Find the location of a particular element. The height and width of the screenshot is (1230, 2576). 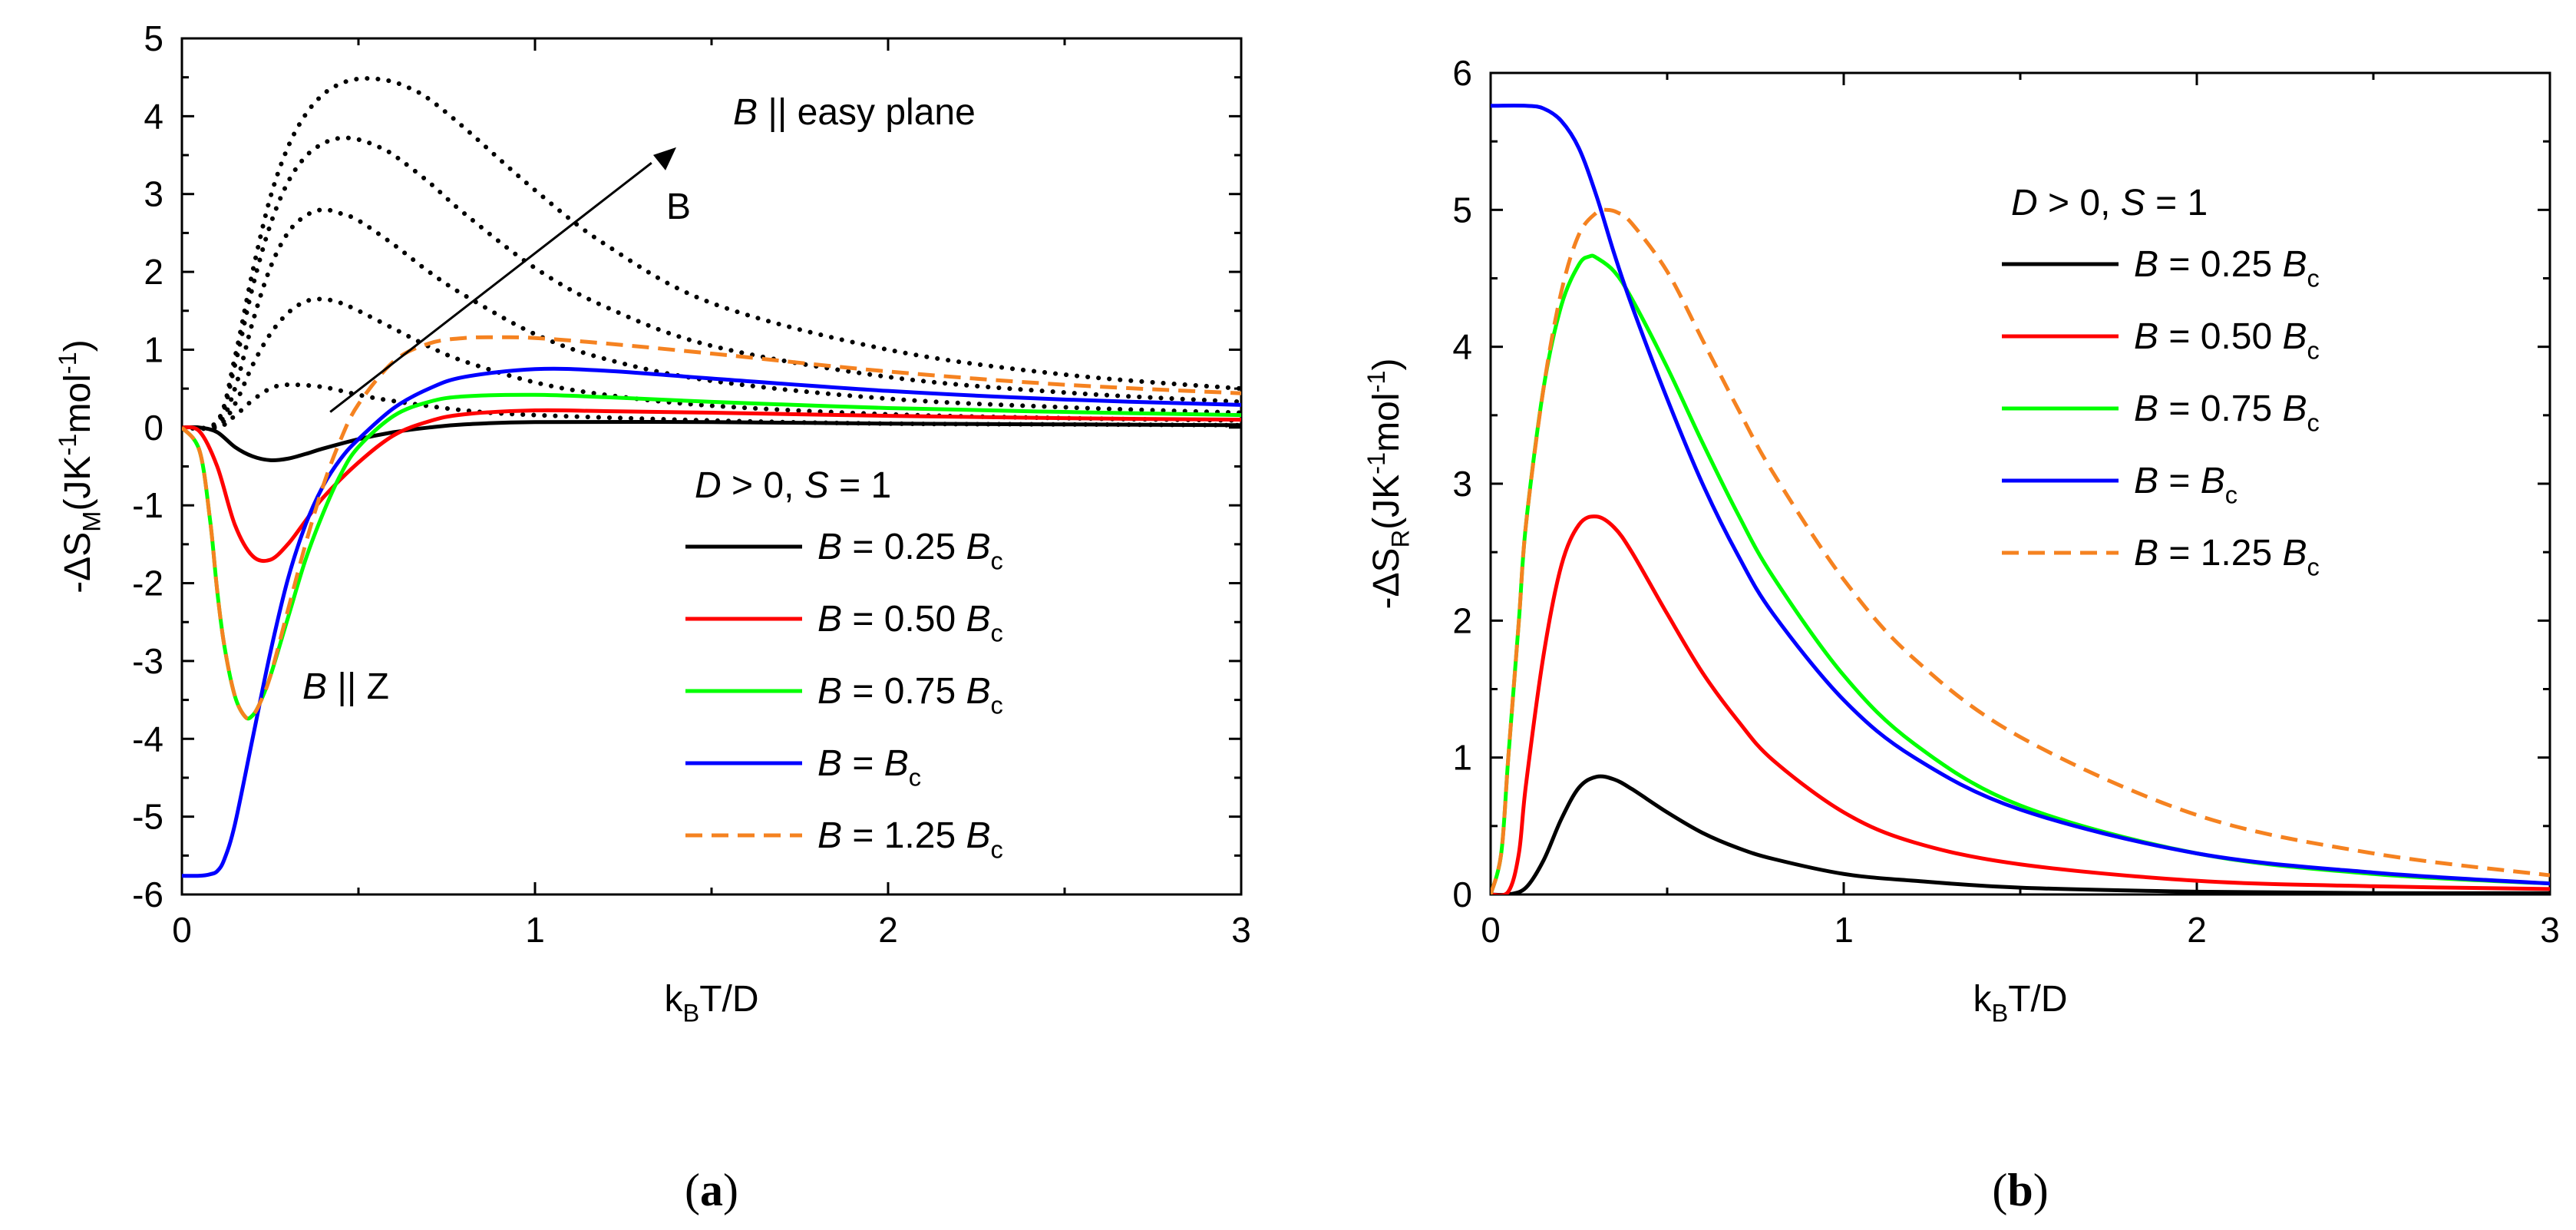

series-line-easy-plane-0-50-b-c is located at coordinates (711, 363).